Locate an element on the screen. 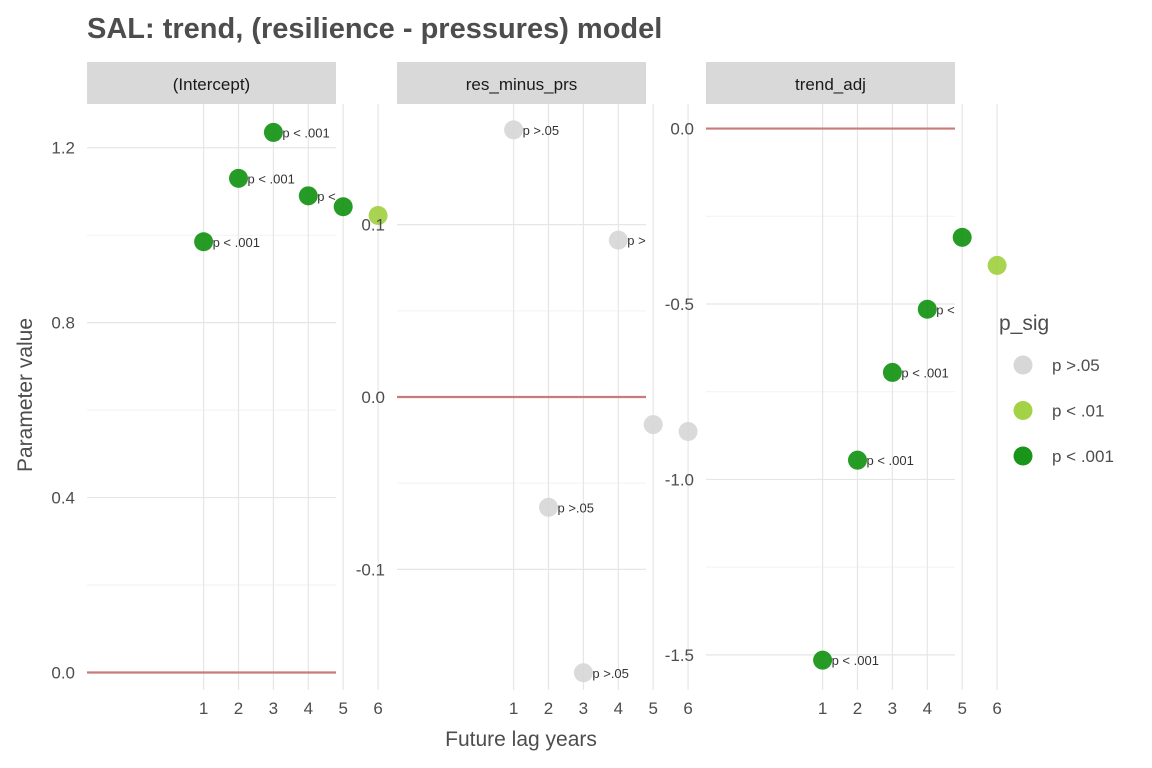 The width and height of the screenshot is (1152, 768). y-axis-title: Parameter value is located at coordinates (25, 395).